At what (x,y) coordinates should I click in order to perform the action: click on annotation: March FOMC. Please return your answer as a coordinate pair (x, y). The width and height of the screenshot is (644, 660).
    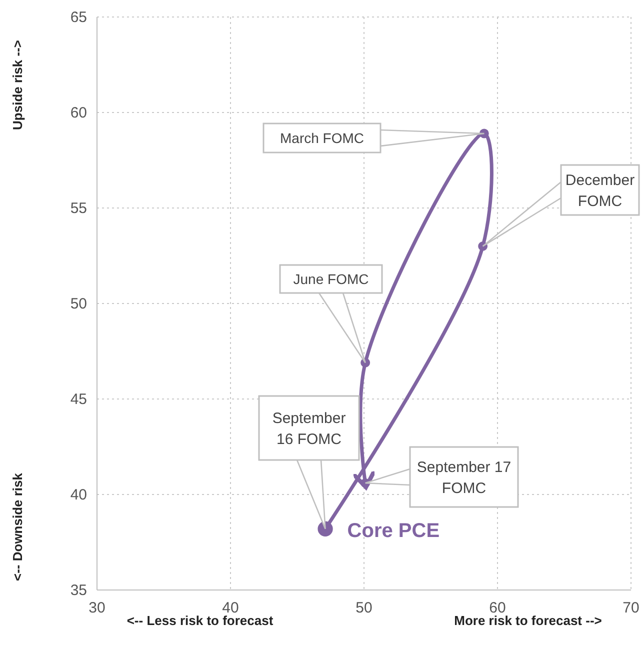
    Looking at the image, I should click on (322, 138).